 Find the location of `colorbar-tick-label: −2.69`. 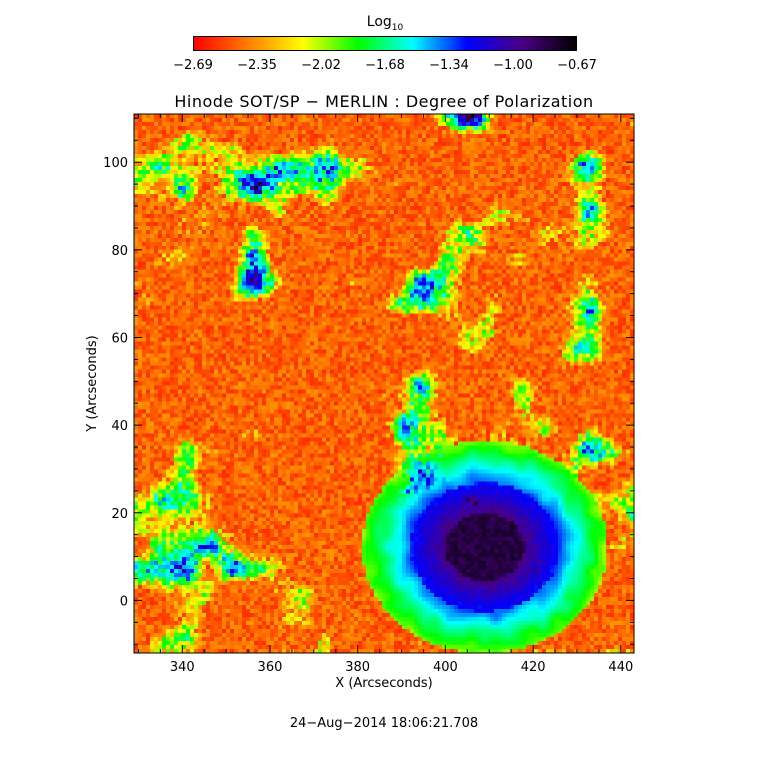

colorbar-tick-label: −2.69 is located at coordinates (193, 65).